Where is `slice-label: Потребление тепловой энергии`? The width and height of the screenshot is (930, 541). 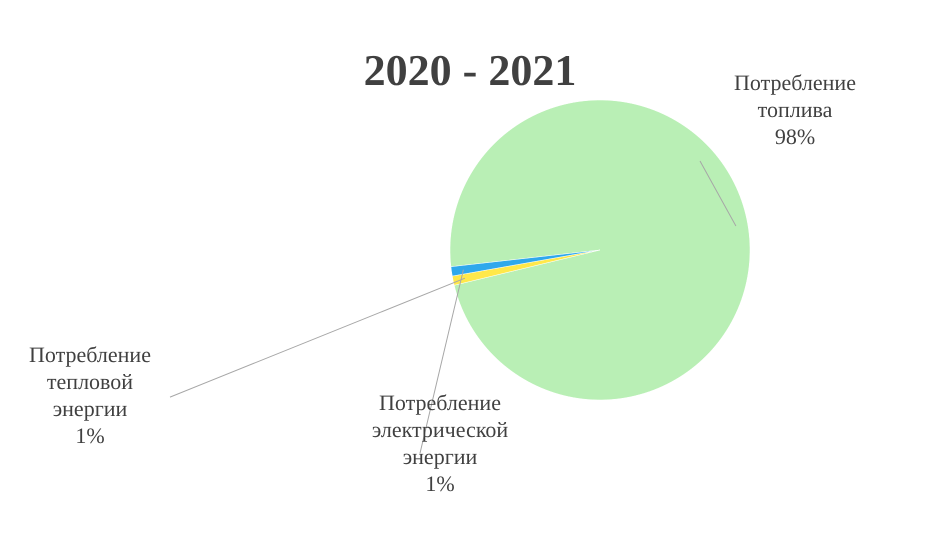 slice-label: Потребление тепловой энергии is located at coordinates (90, 381).